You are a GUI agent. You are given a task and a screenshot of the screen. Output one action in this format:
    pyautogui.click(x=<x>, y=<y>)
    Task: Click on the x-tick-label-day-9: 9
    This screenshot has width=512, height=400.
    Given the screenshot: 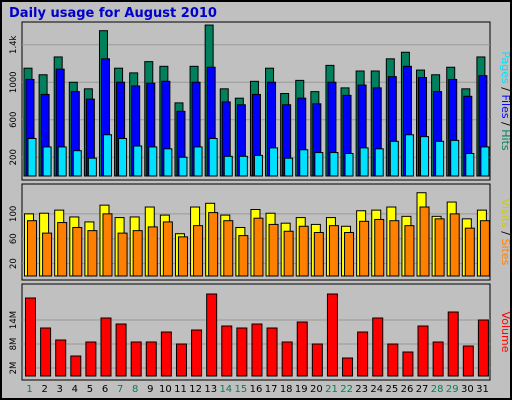 What is the action you would take?
    pyautogui.click(x=150, y=389)
    